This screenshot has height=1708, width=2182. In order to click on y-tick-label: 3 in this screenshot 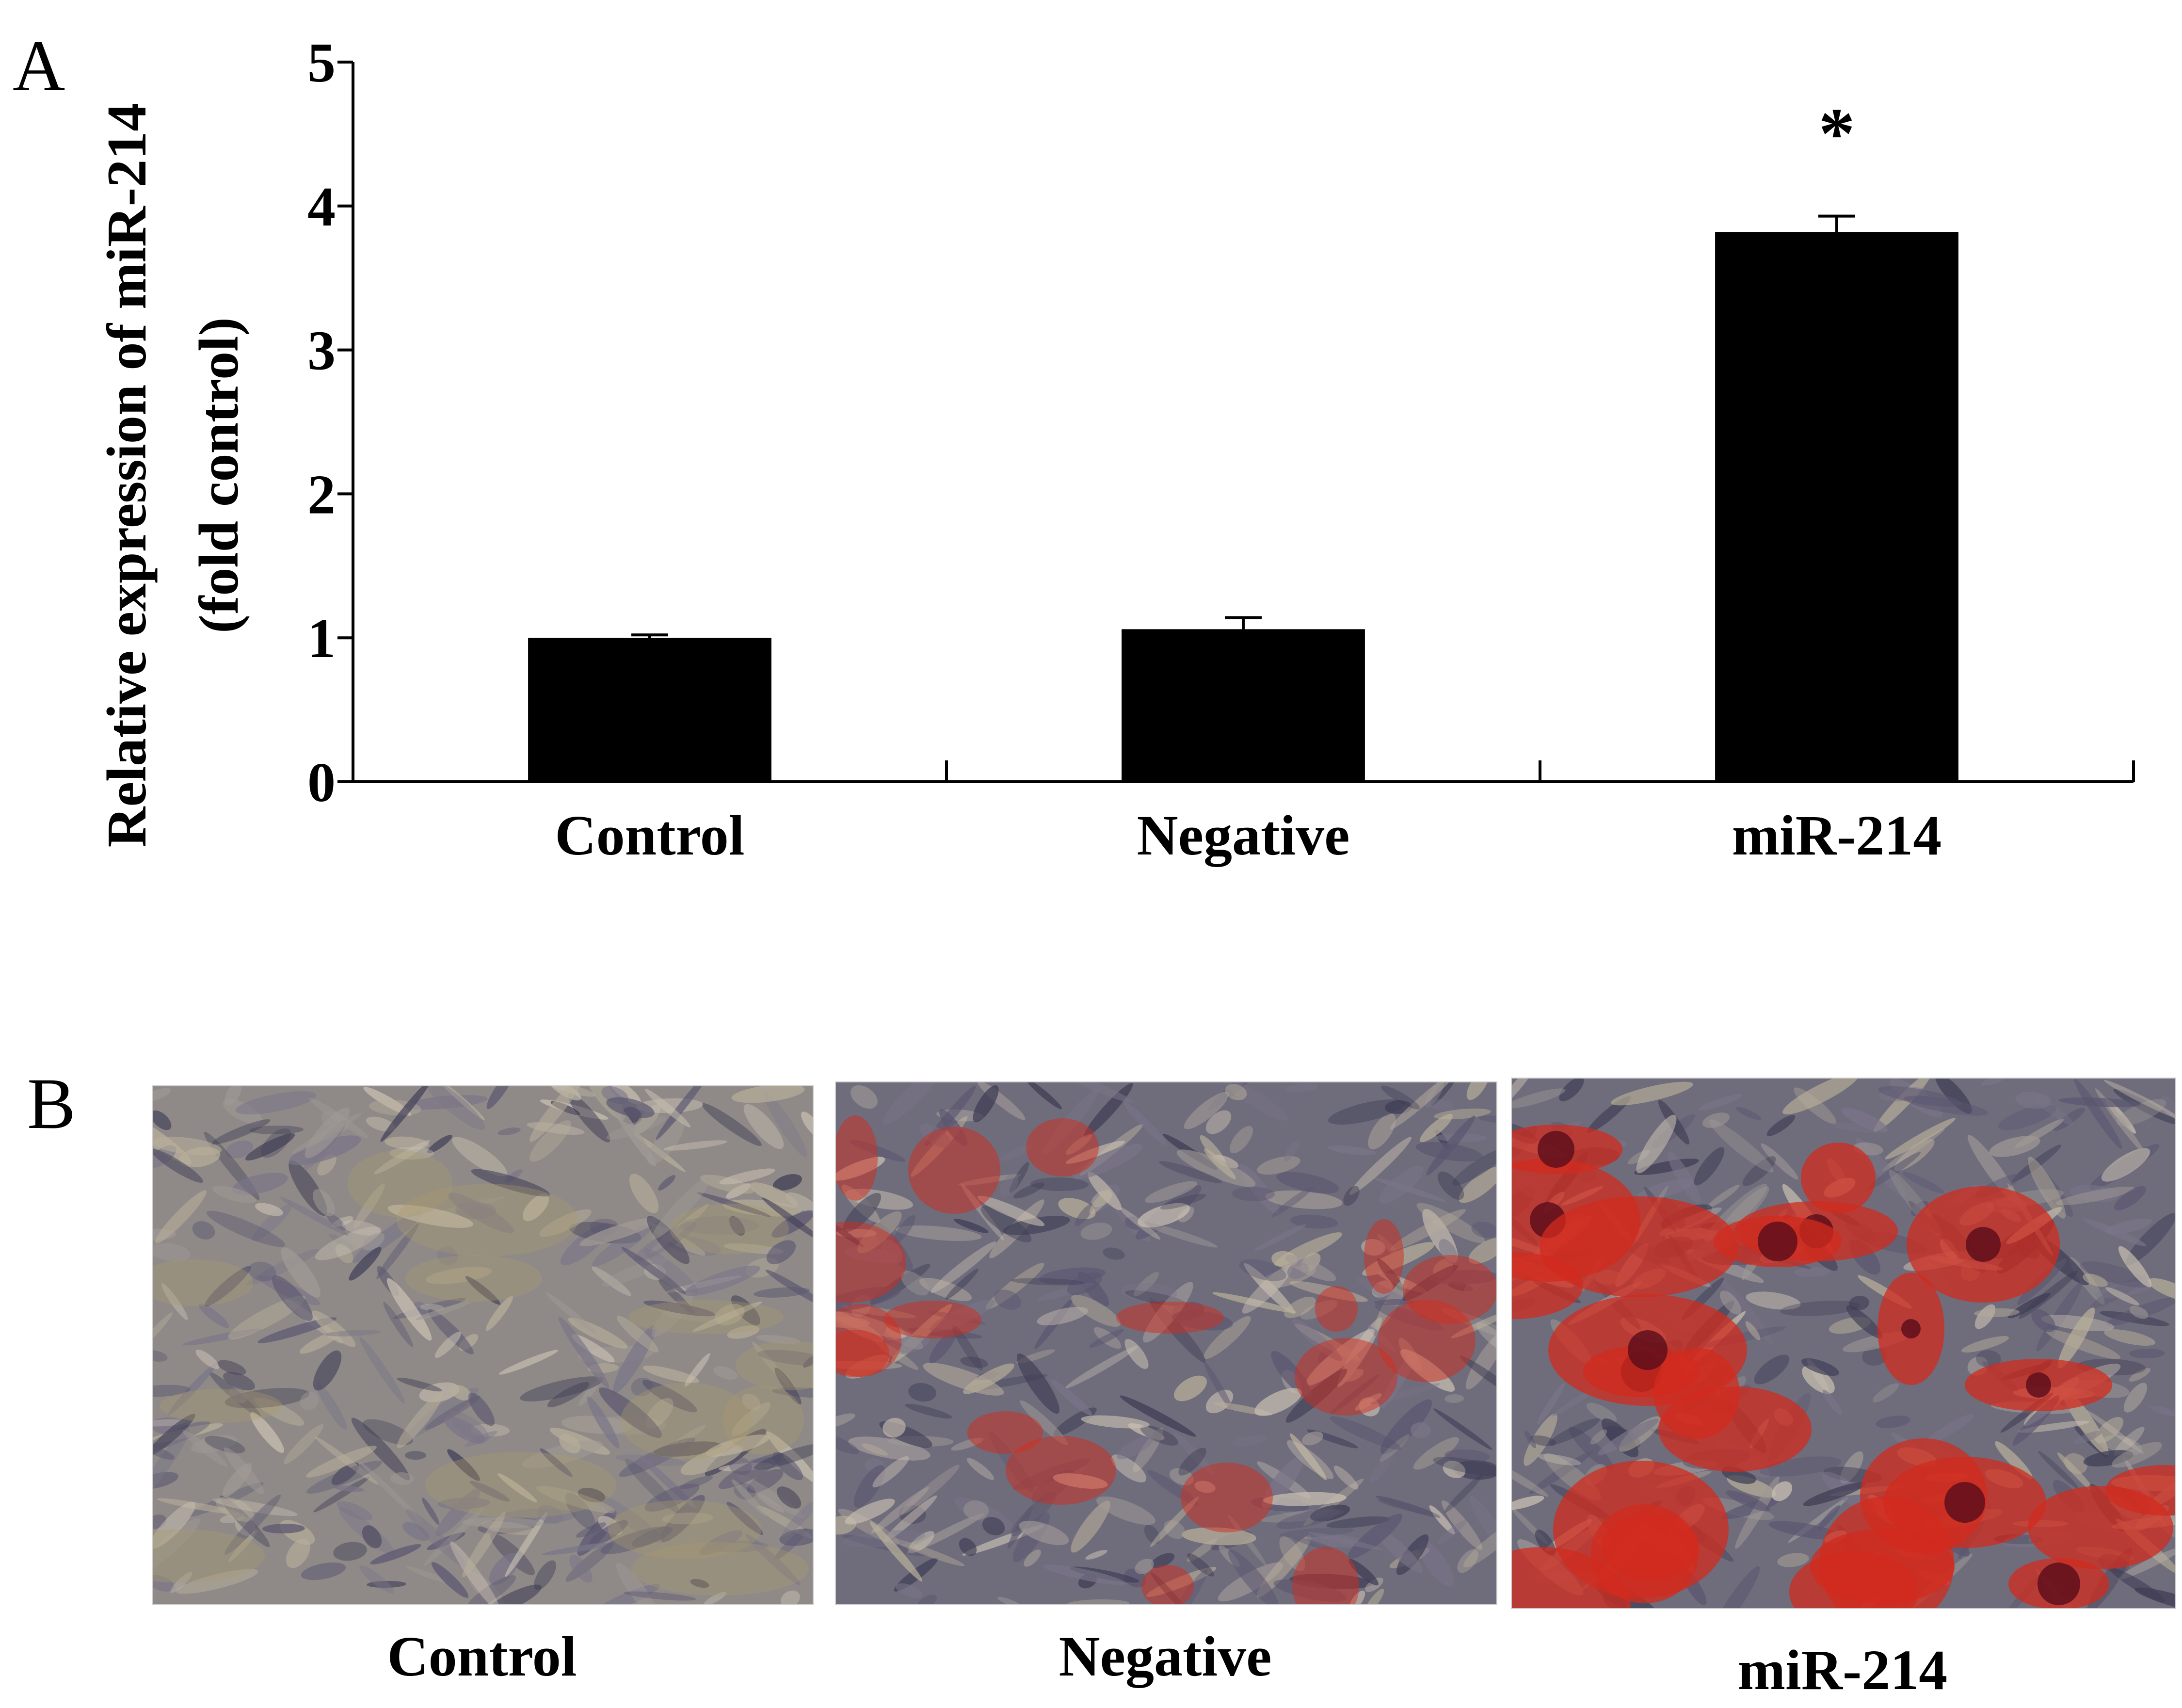, I will do `click(321, 351)`.